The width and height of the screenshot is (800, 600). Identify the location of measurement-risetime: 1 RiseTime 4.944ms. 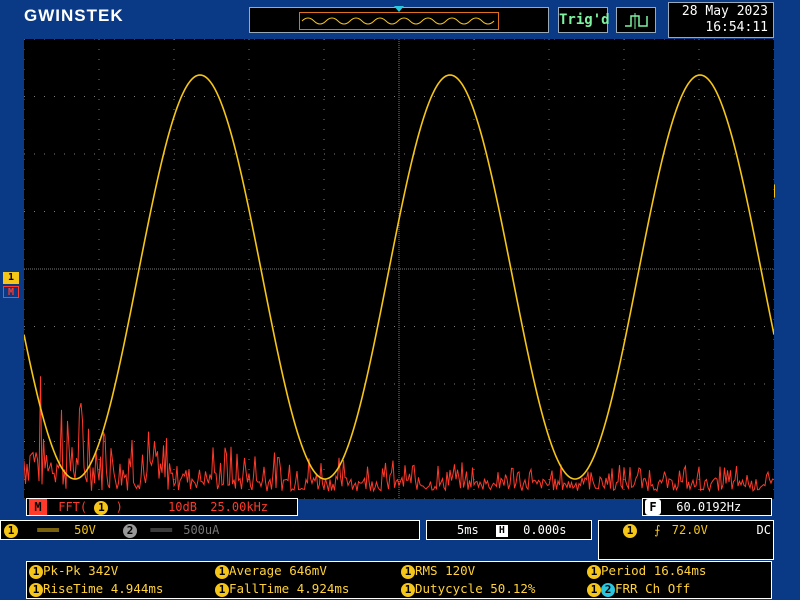
(96, 589).